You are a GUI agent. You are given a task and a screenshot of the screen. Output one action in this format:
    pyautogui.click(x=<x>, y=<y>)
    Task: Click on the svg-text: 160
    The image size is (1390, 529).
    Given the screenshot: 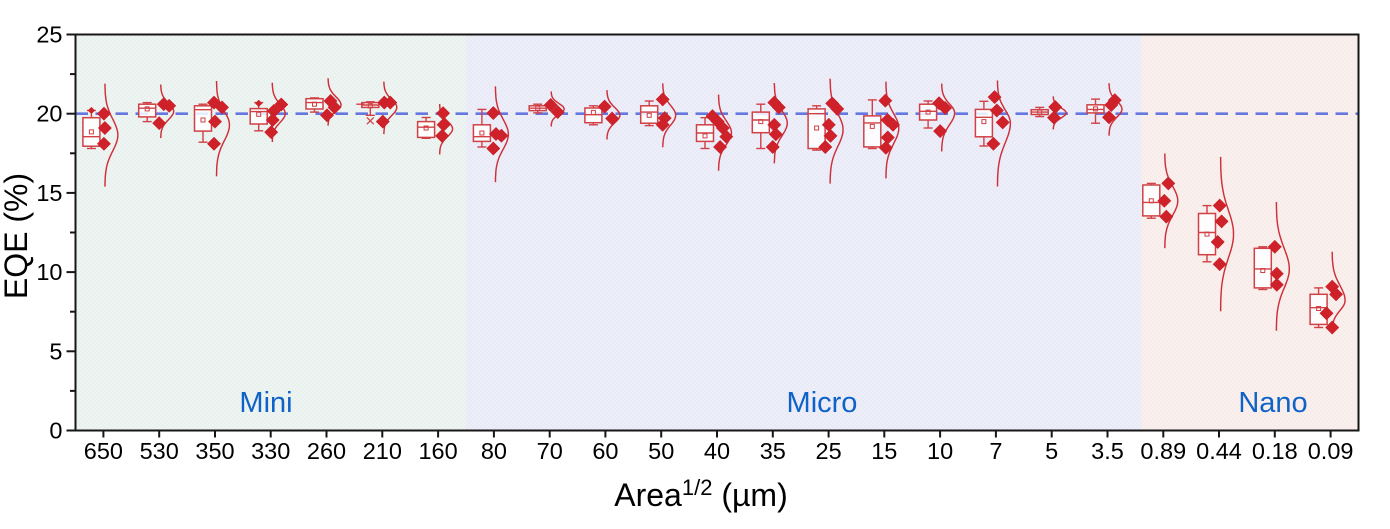 What is the action you would take?
    pyautogui.click(x=437, y=451)
    